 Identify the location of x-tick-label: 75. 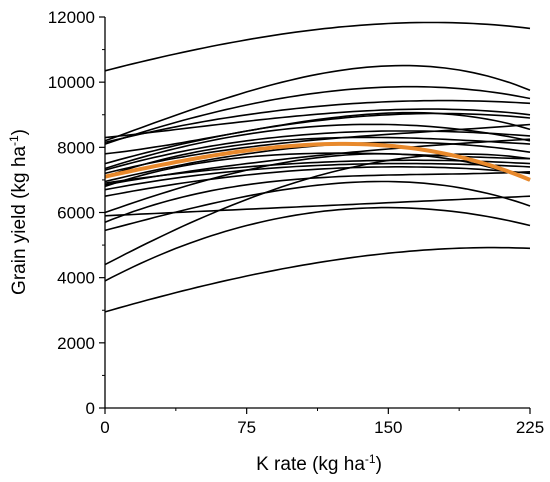
(246, 427).